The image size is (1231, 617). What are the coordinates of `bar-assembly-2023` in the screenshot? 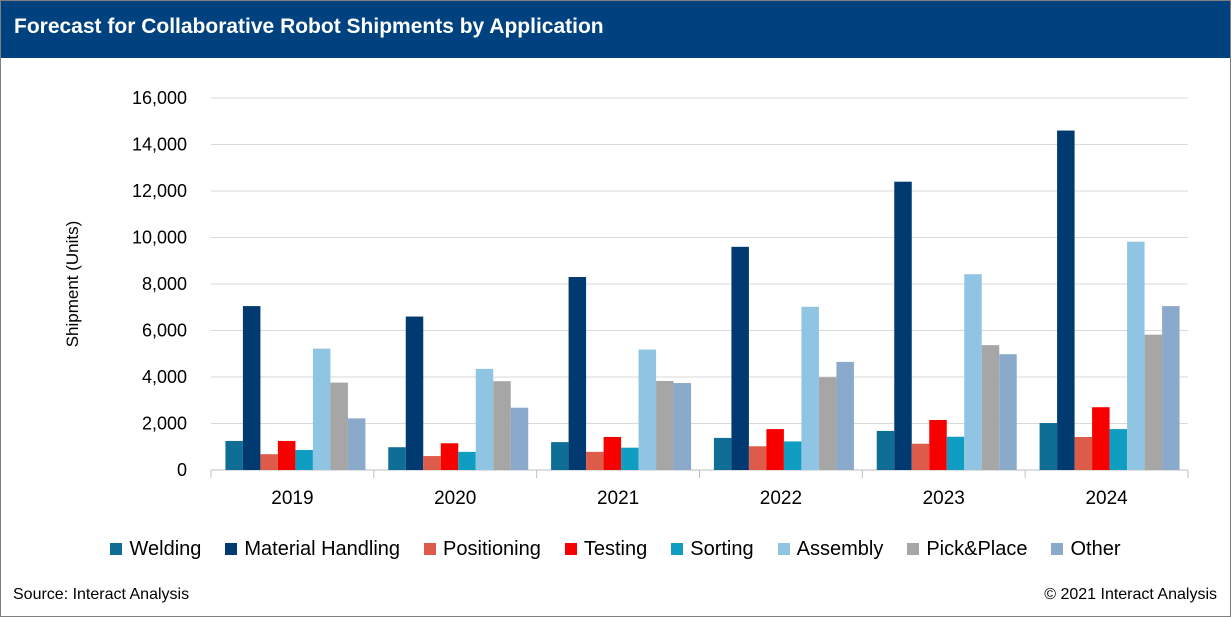 It's located at (973, 372).